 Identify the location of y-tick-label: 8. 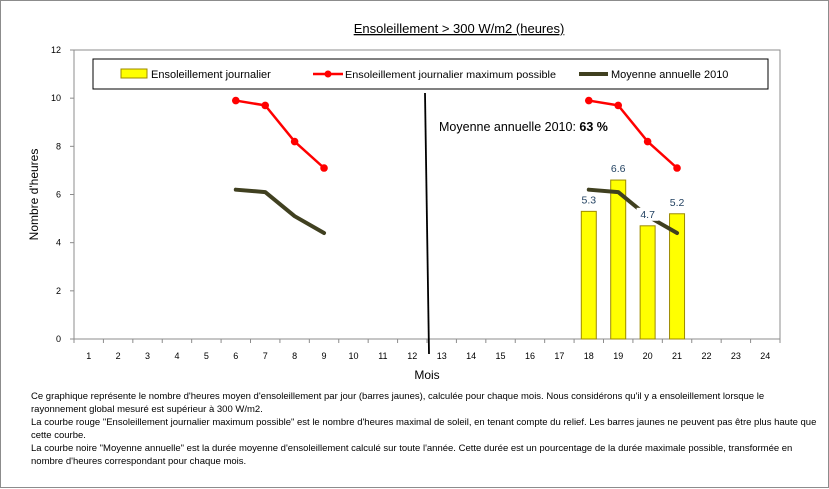
(58, 146).